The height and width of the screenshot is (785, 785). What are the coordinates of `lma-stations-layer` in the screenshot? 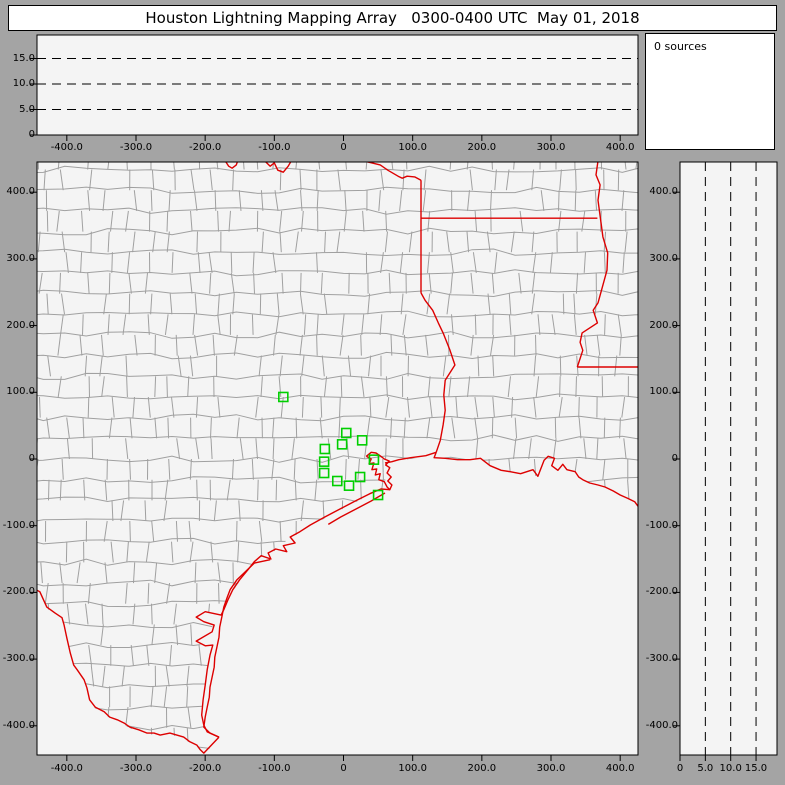 It's located at (331, 446).